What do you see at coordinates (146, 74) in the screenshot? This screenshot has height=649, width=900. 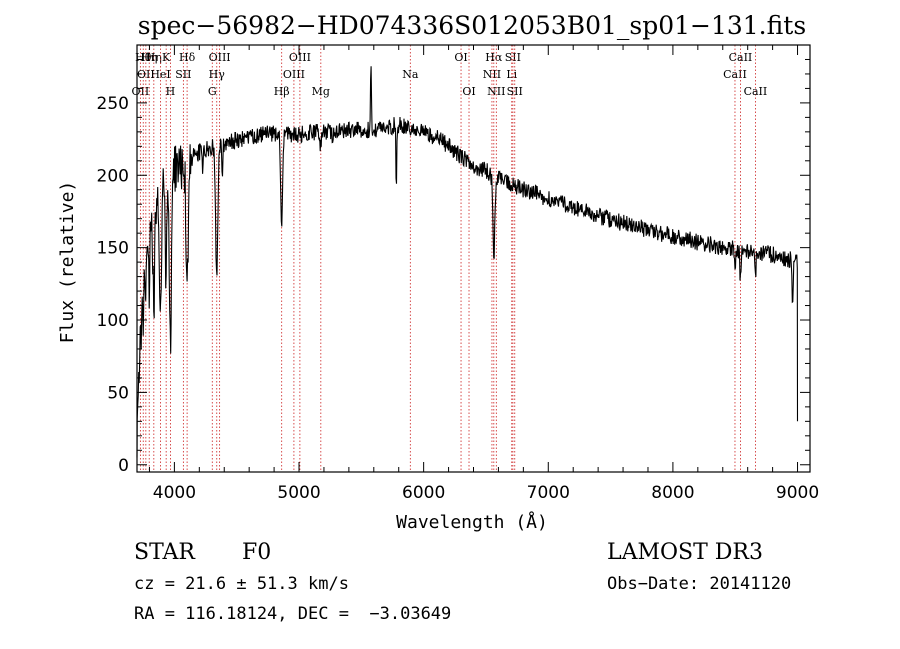 I see `marker-label-2: OII` at bounding box center [146, 74].